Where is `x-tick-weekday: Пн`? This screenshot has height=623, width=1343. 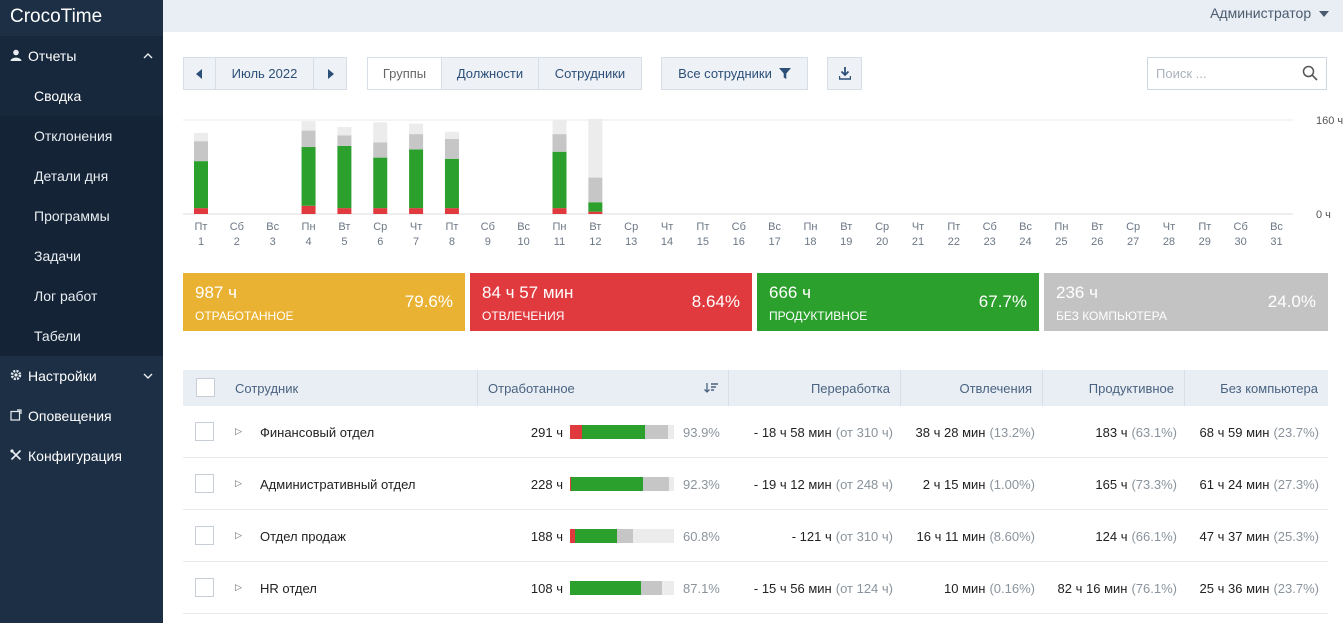 x-tick-weekday: Пн is located at coordinates (1061, 227).